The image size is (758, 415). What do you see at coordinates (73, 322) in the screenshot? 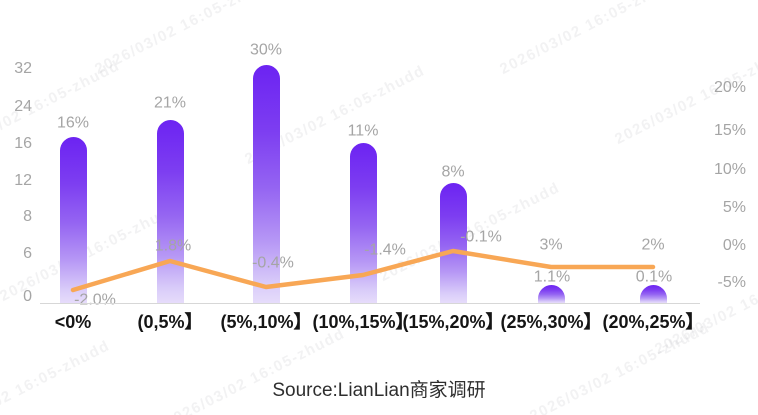
I see `x-axis-label: <0%` at bounding box center [73, 322].